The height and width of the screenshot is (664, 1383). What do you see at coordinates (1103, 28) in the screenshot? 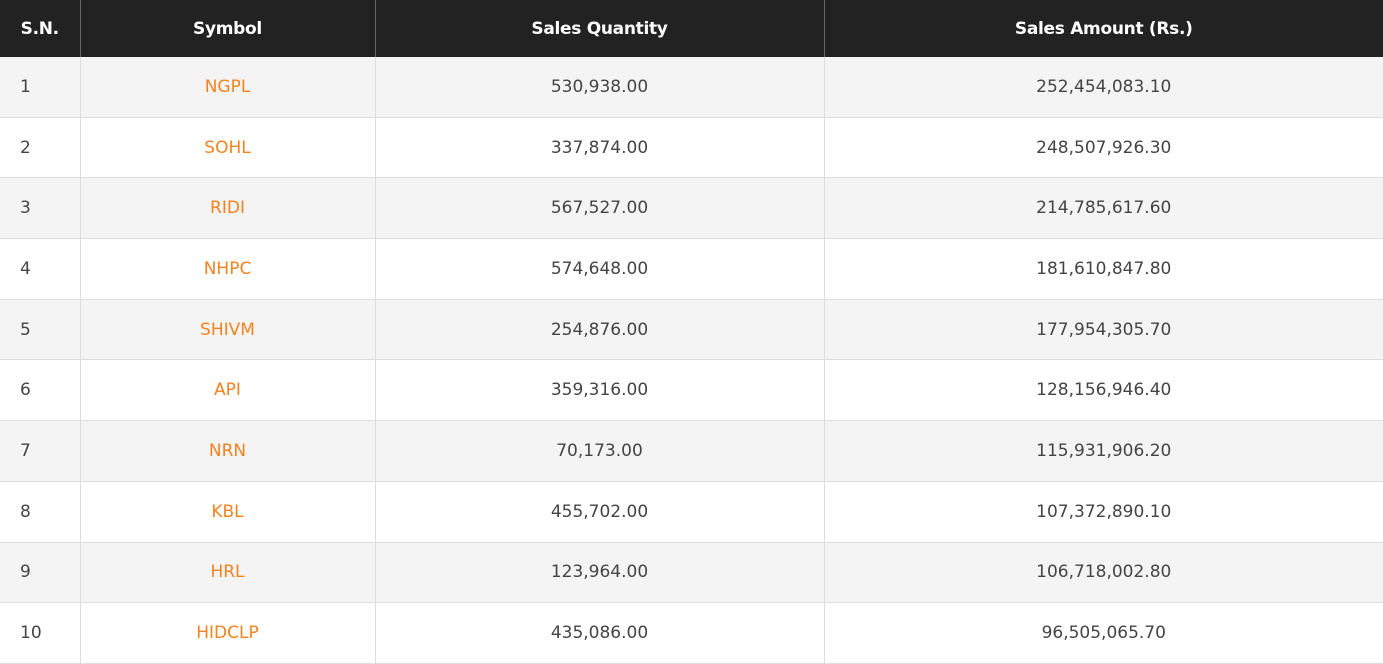
I see `column-header: Sales Amount (Rs.)` at bounding box center [1103, 28].